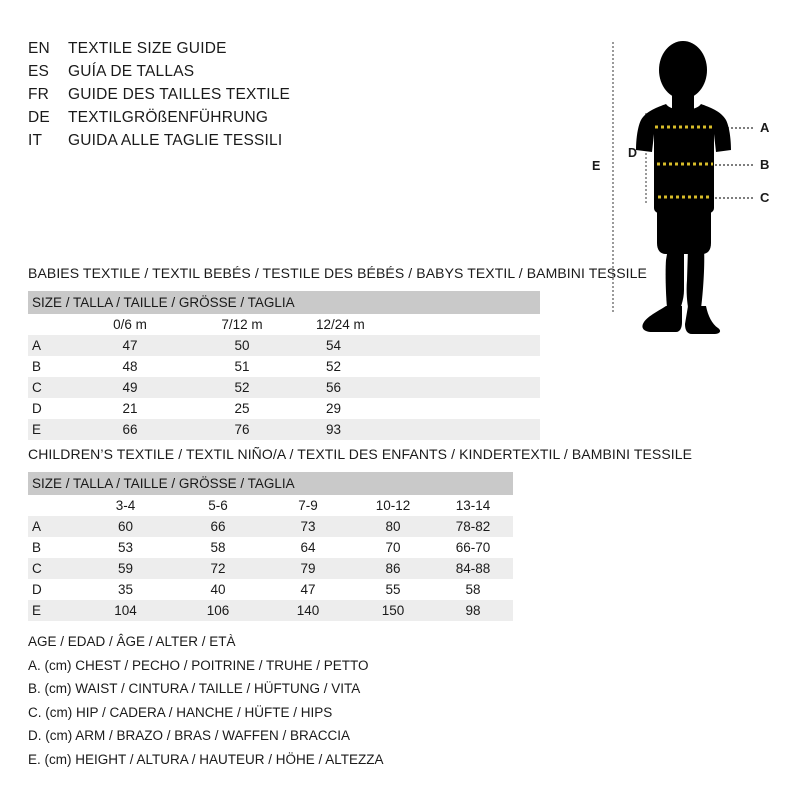 This screenshot has height=800, width=800. I want to click on children-size-bar-label: SIZE / TALLA / TAILLE / GRÖSSE / TAGLIA, so click(271, 483).